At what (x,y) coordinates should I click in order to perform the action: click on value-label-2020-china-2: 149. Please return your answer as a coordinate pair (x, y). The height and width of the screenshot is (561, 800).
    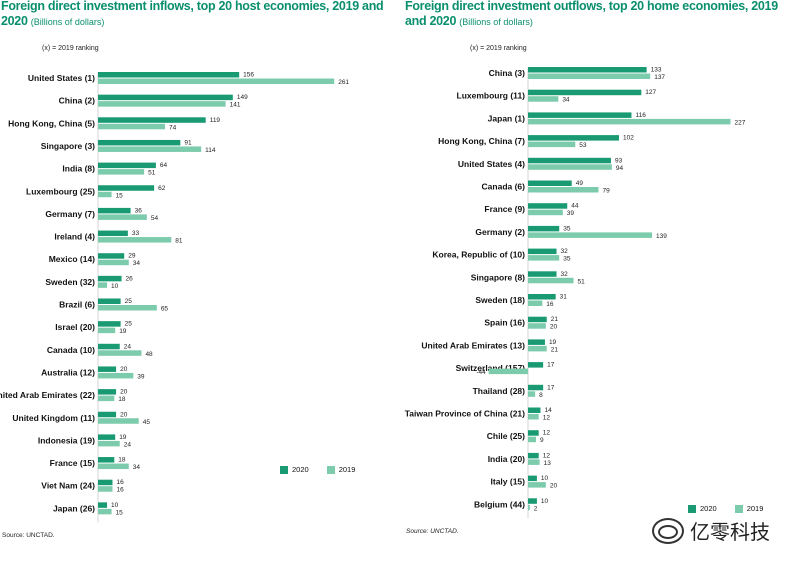
    Looking at the image, I should click on (242, 97).